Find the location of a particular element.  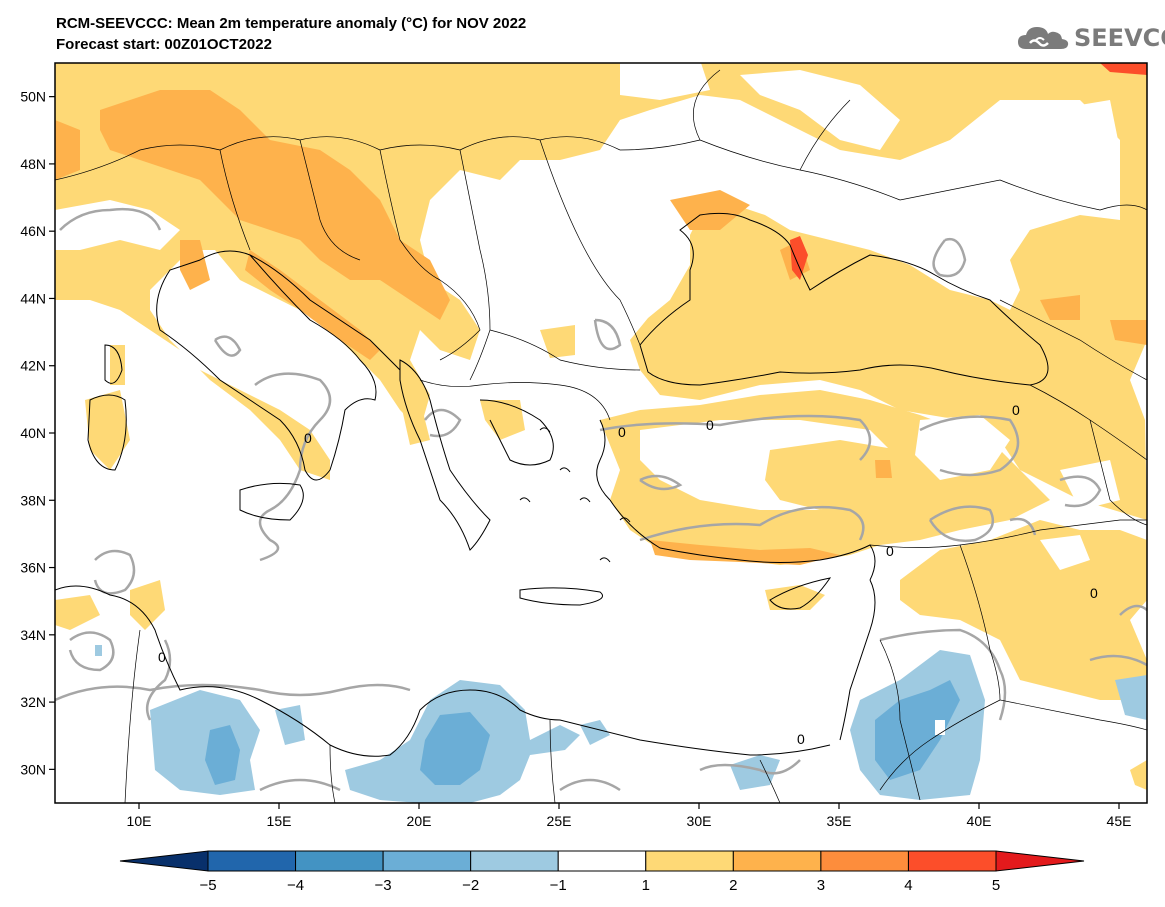

adriatic-coast is located at coordinates (325, 312).